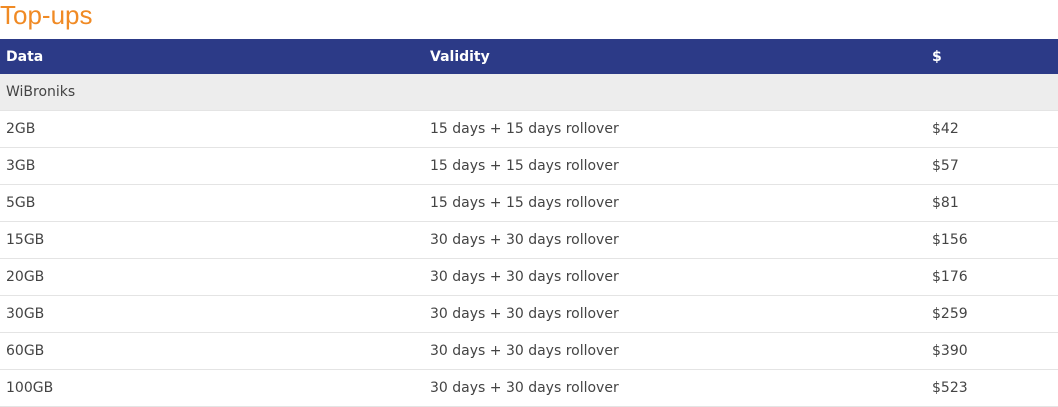 The width and height of the screenshot is (1058, 407). Describe the element at coordinates (992, 277) in the screenshot. I see `cell-price: $176` at that location.